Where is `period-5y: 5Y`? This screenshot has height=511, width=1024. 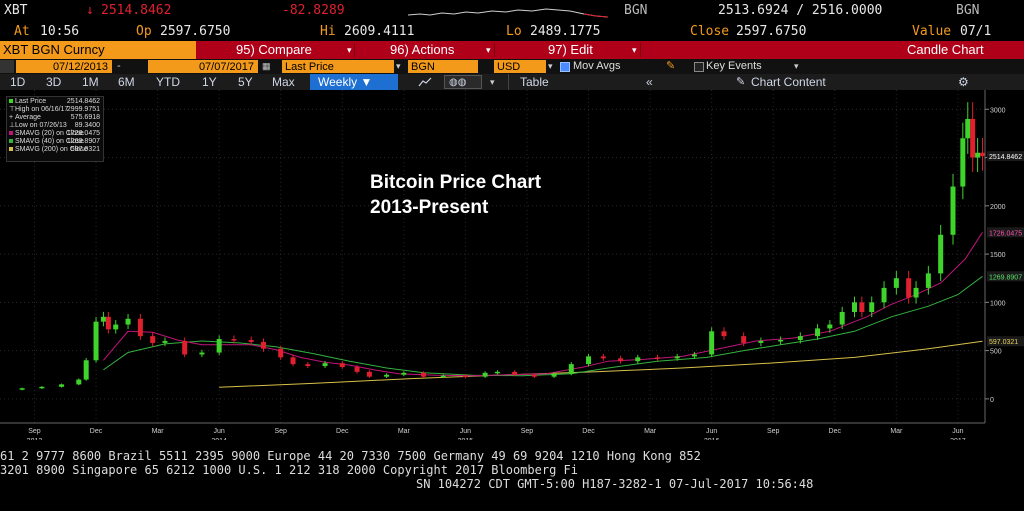 period-5y: 5Y is located at coordinates (245, 82).